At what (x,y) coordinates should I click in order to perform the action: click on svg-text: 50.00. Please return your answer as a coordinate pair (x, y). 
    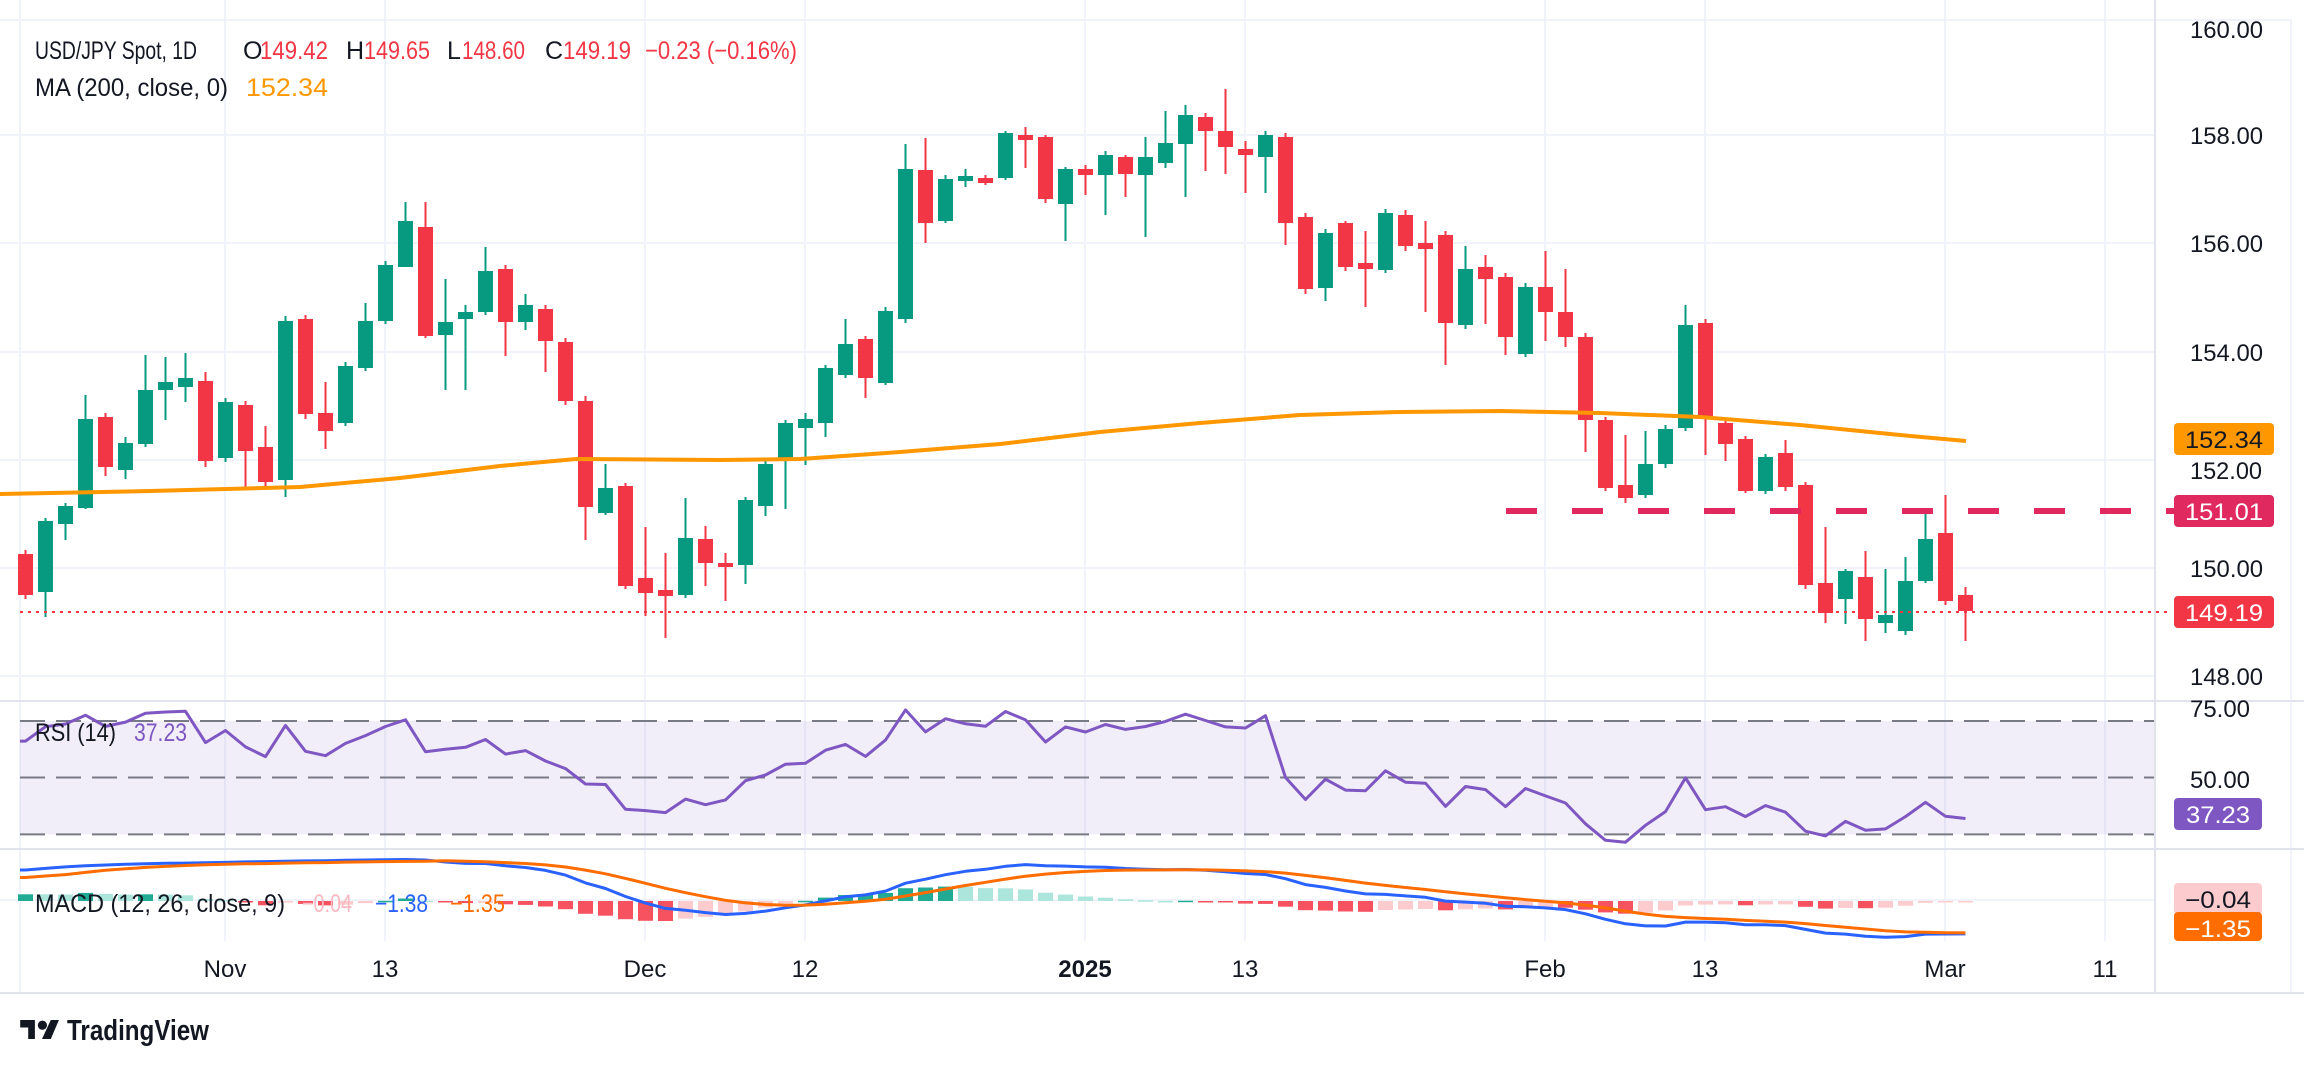
    Looking at the image, I should click on (2220, 780).